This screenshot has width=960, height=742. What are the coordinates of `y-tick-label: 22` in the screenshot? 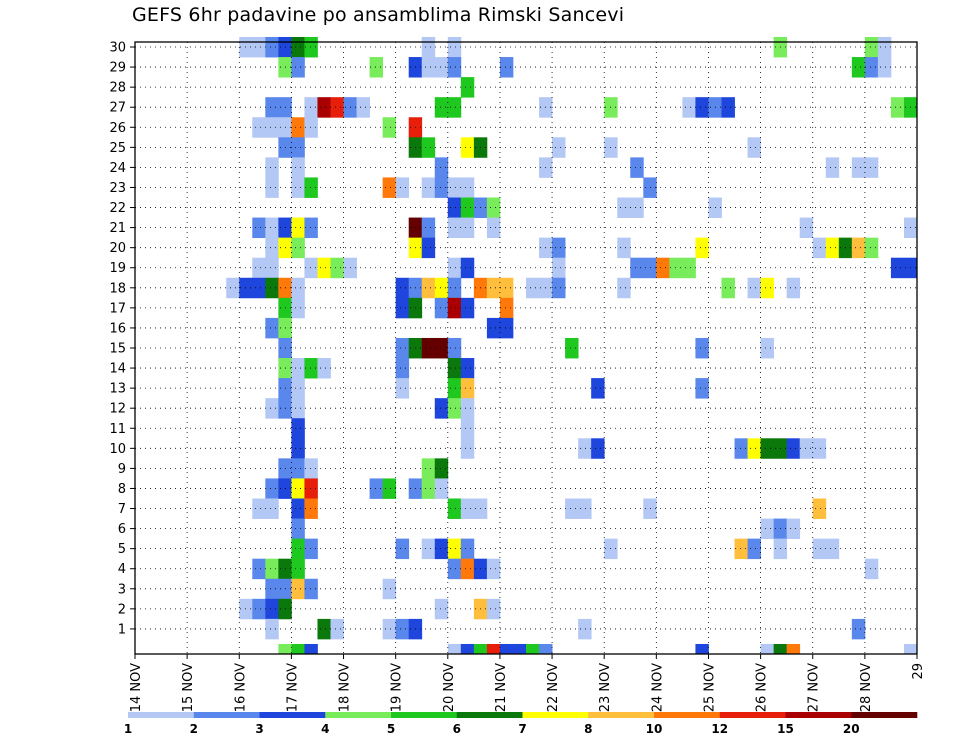 It's located at (117, 208).